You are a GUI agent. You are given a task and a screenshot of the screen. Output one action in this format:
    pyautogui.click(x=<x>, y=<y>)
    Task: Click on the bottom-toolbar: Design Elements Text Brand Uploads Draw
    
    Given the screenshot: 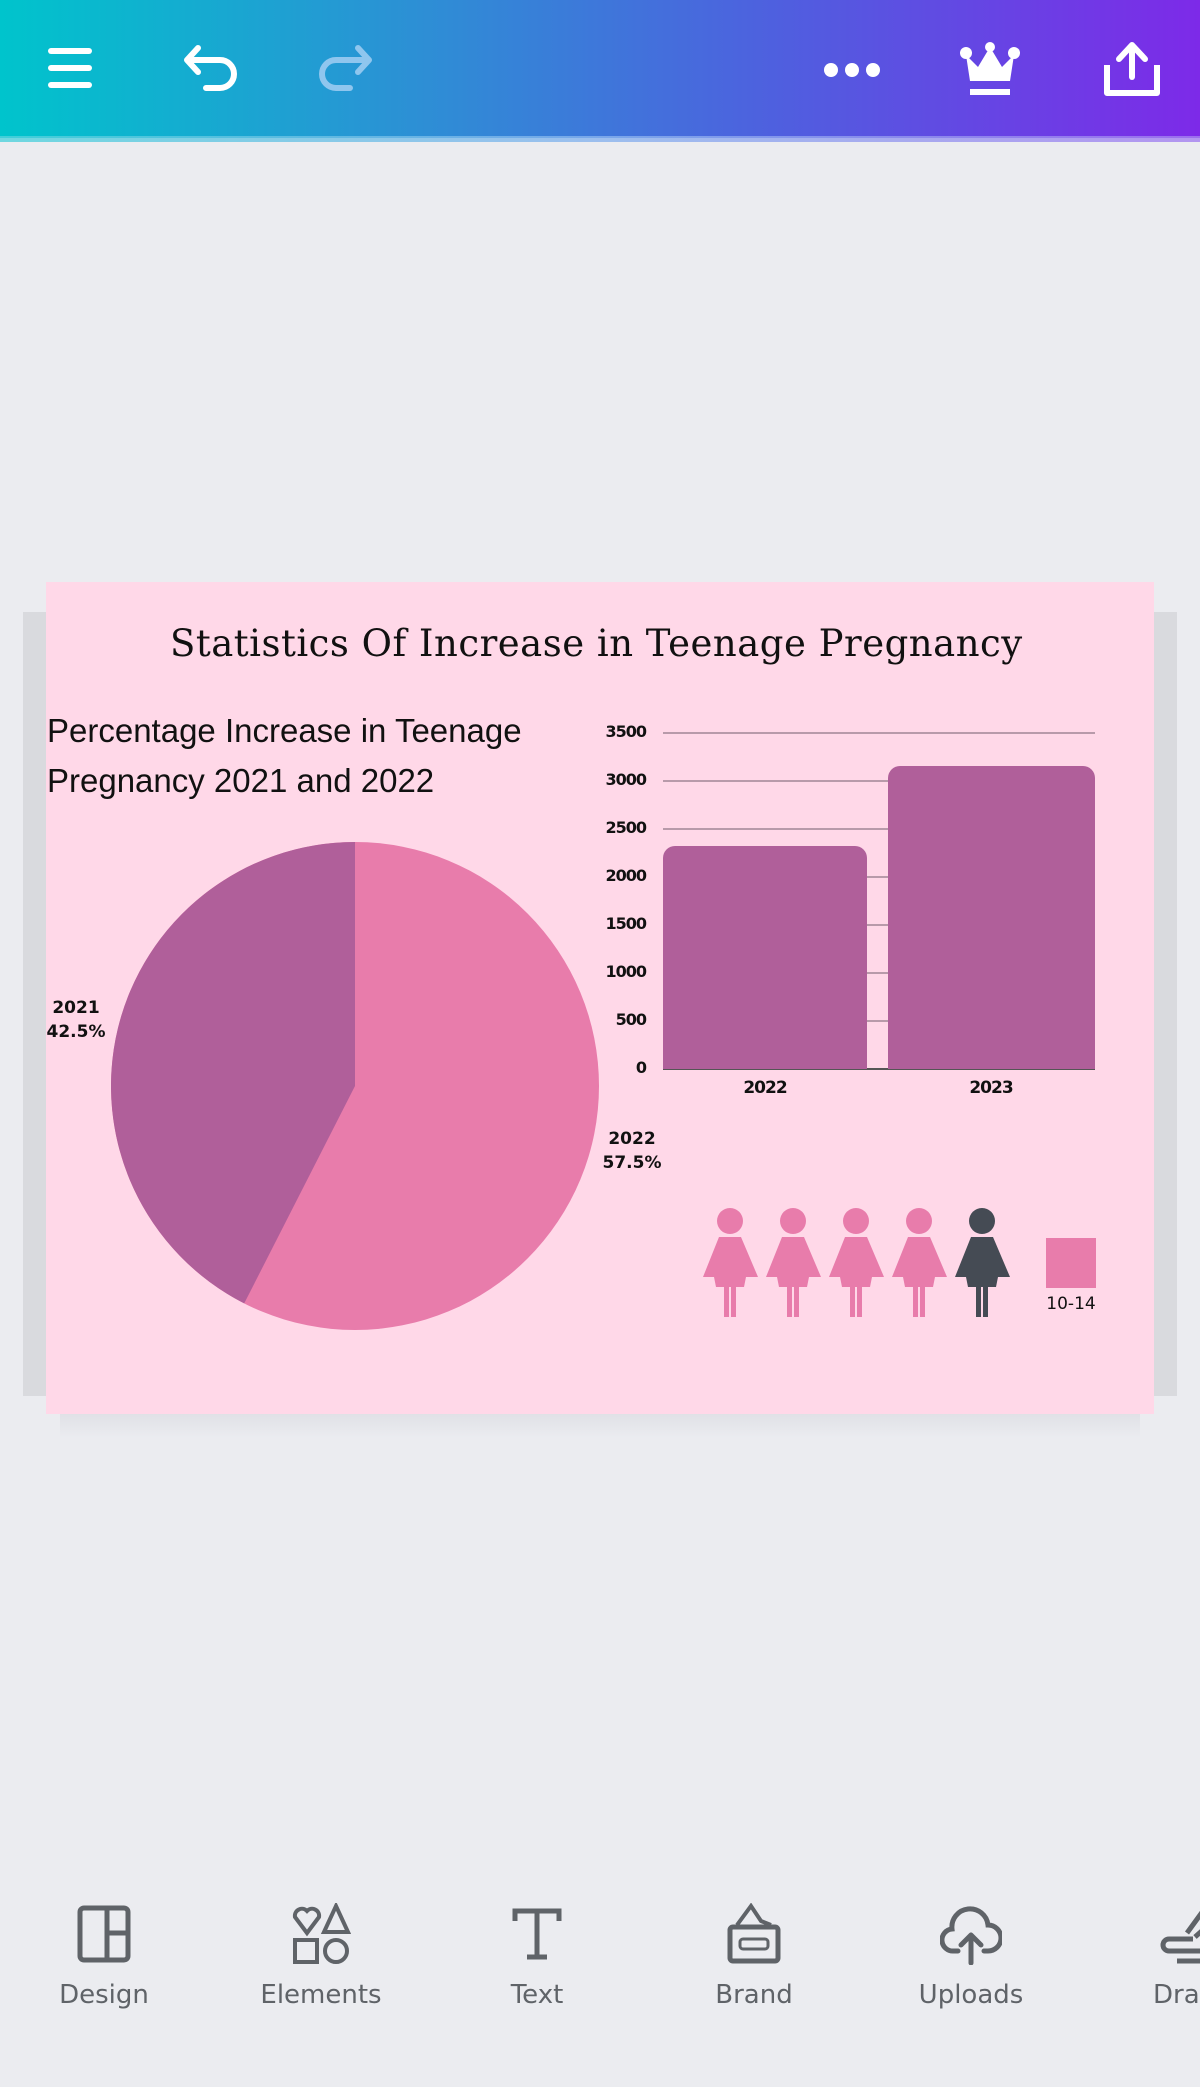 What is the action you would take?
    pyautogui.click(x=600, y=1973)
    